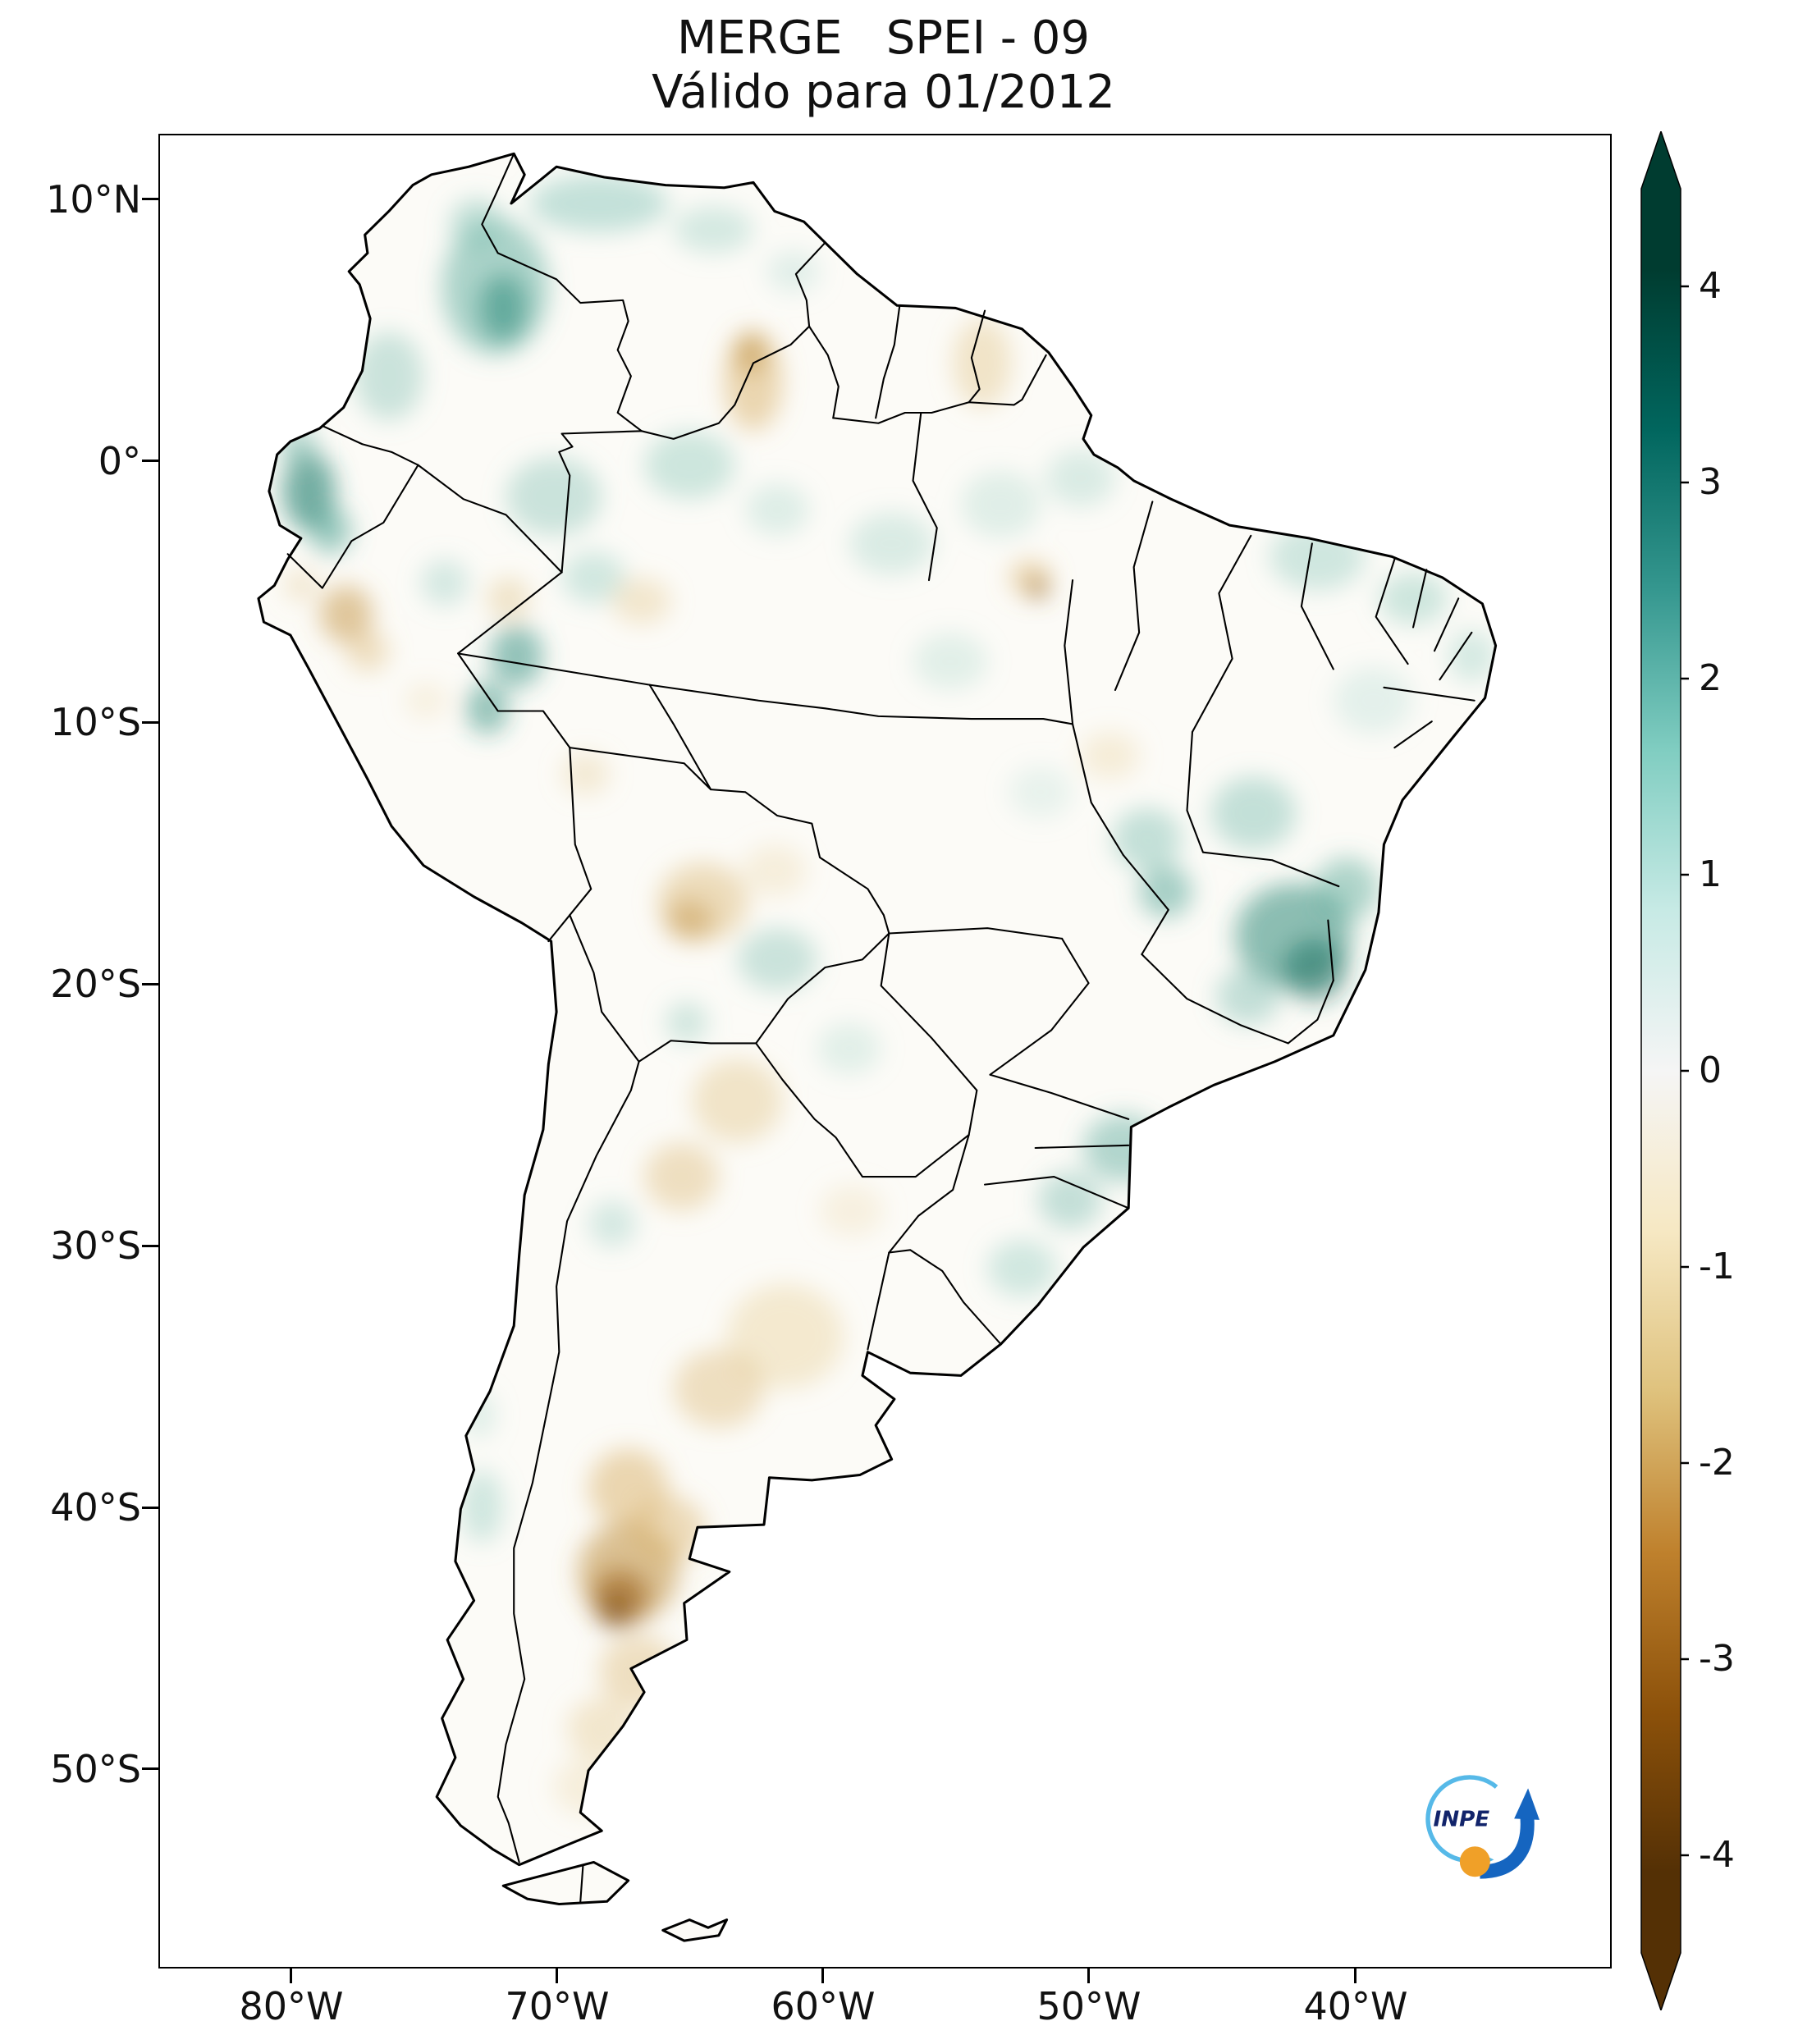 This screenshot has width=1798, height=2044. I want to click on x-tick-label: 40°W, so click(1355, 2006).